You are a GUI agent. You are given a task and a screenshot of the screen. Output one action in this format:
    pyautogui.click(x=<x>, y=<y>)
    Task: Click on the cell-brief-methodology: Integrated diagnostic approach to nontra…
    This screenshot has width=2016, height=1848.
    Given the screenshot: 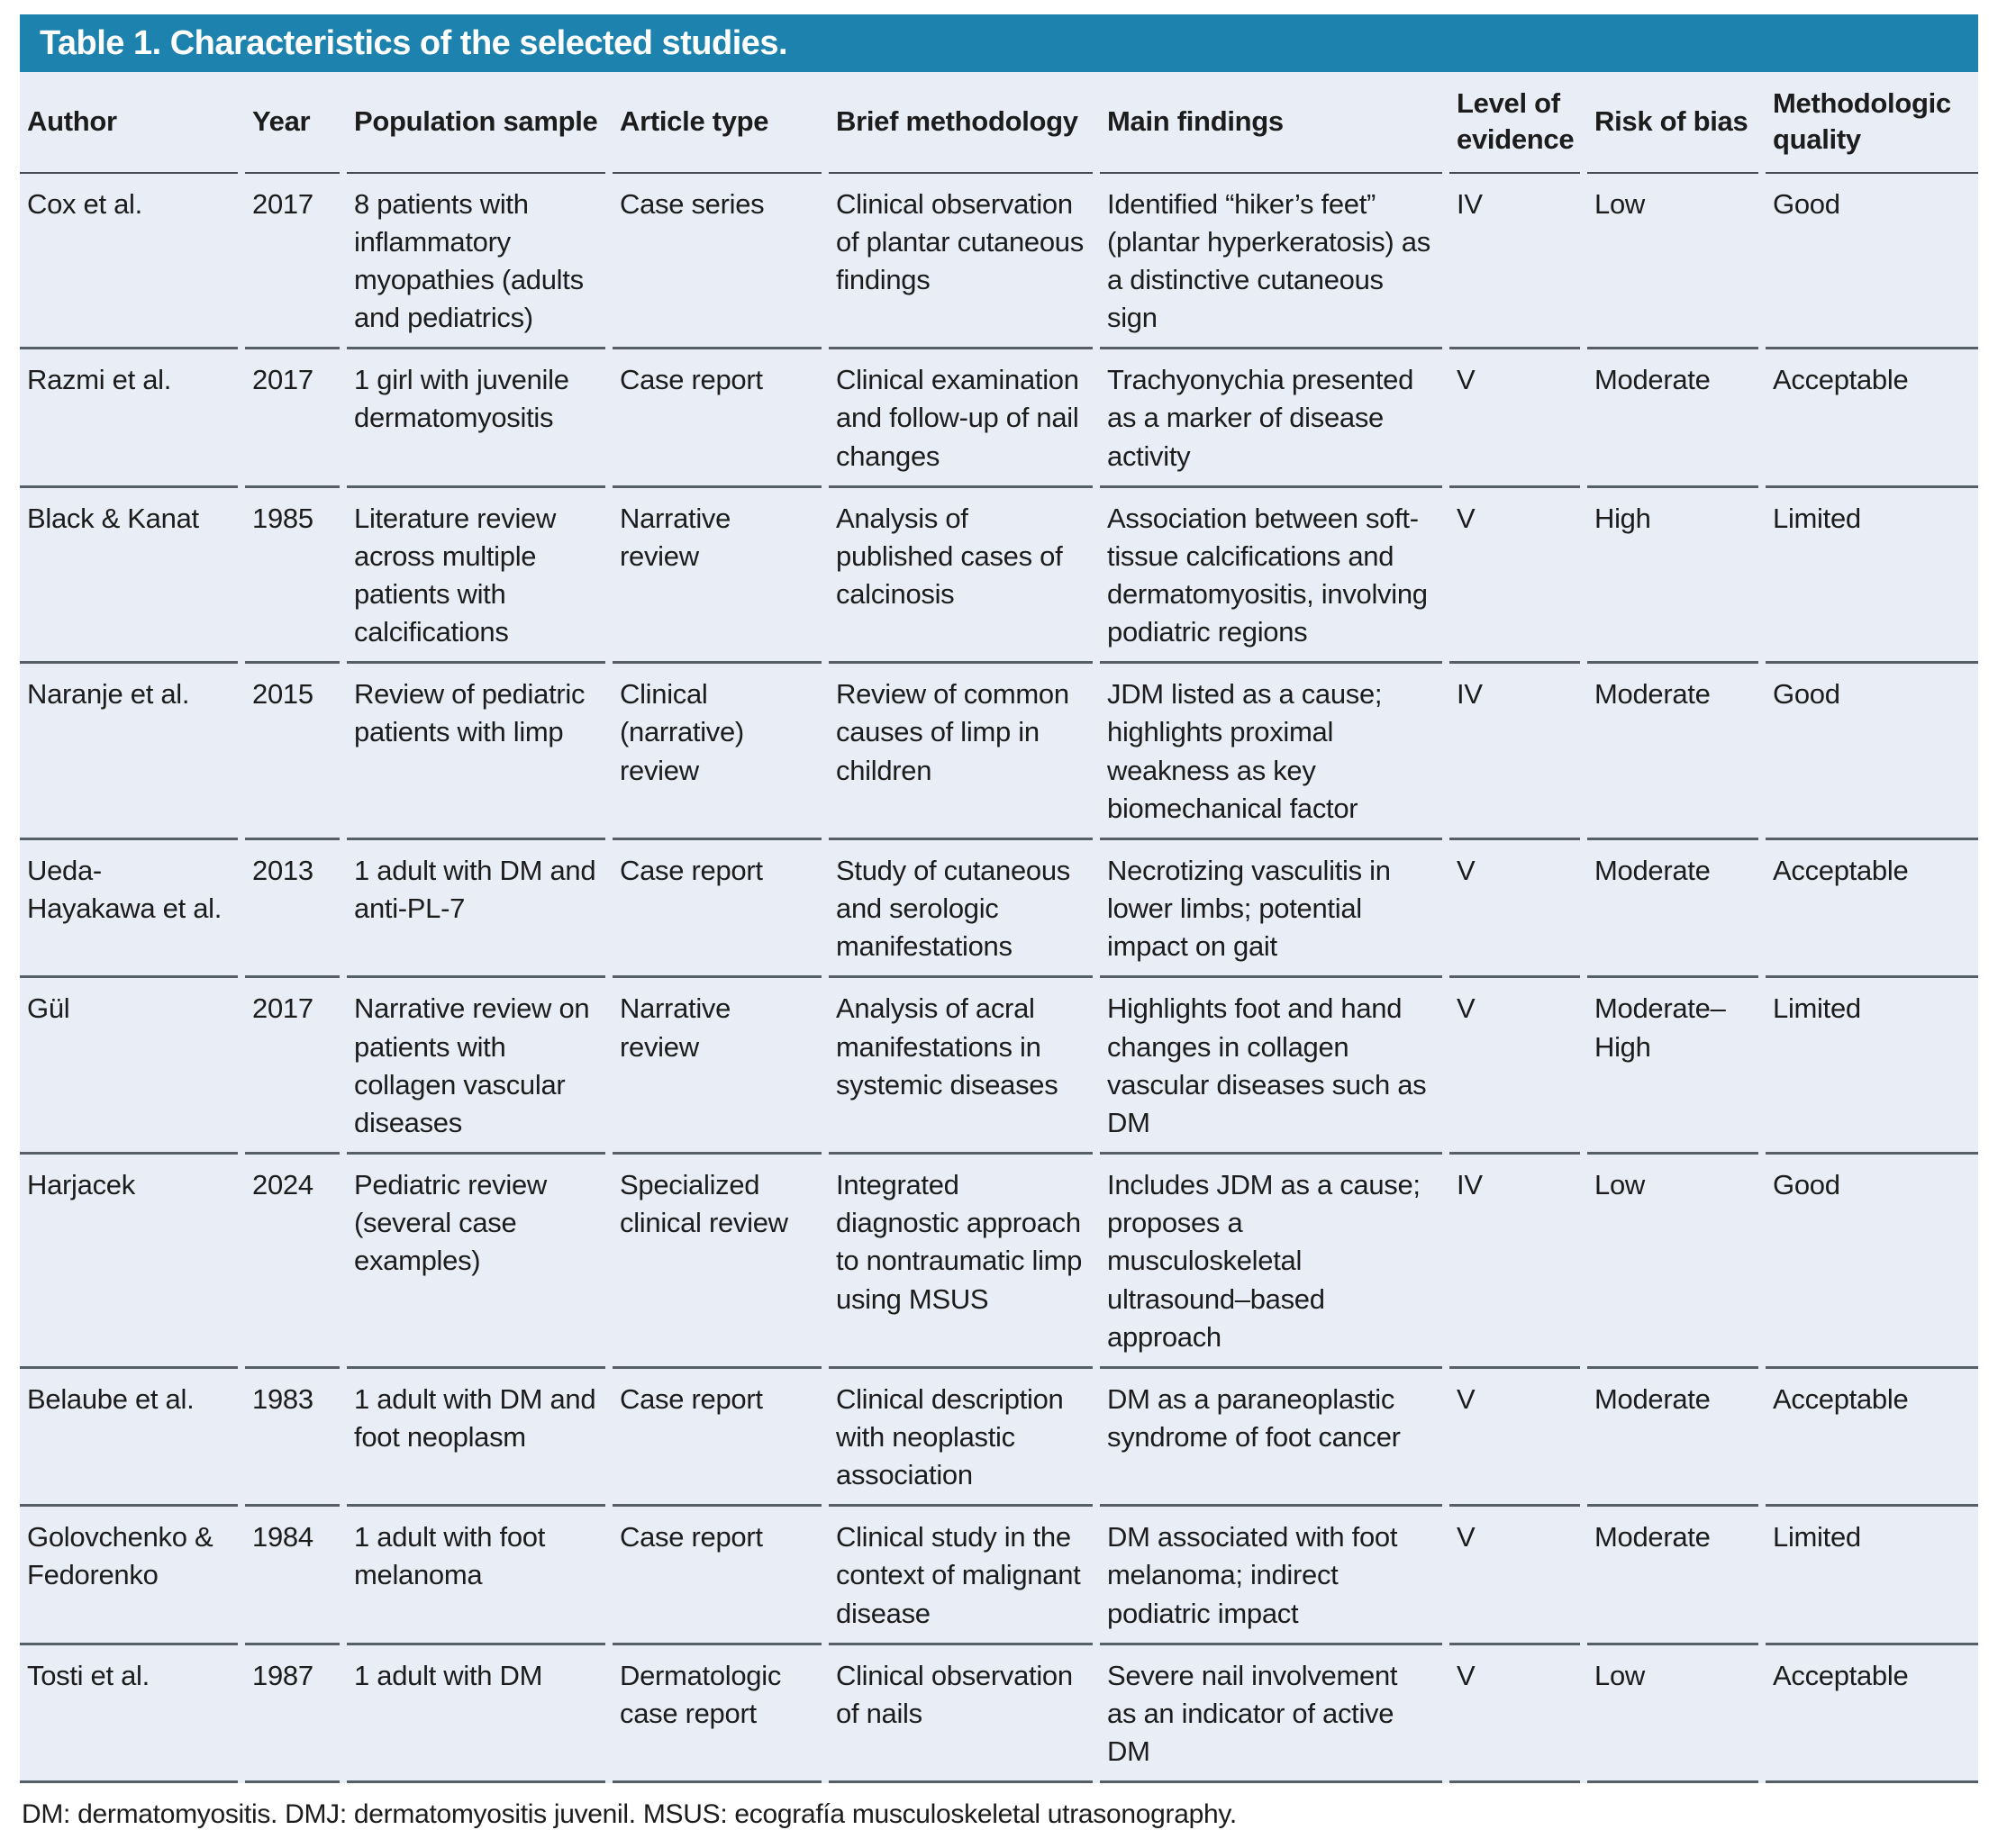 What is the action you would take?
    pyautogui.click(x=961, y=1262)
    